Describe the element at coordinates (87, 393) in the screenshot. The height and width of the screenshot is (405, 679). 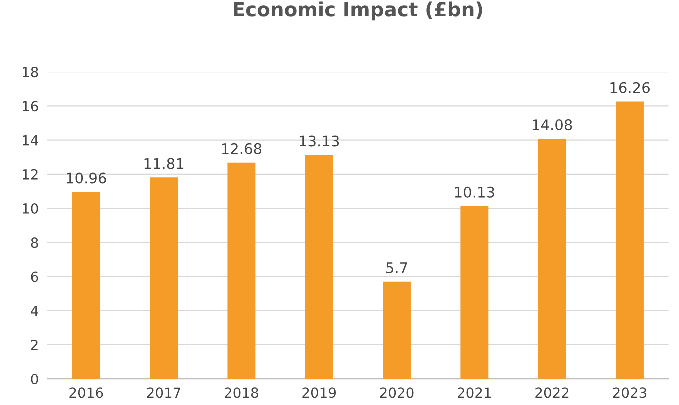
I see `x-tick-label: 2016` at that location.